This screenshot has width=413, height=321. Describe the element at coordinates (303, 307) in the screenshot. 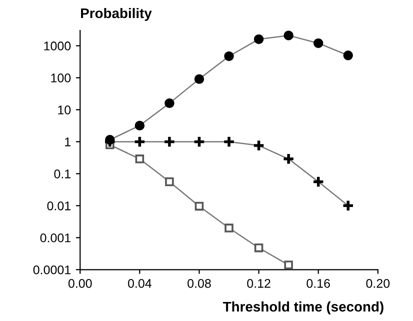

I see `x-axis-title: Threshold time (second)` at that location.